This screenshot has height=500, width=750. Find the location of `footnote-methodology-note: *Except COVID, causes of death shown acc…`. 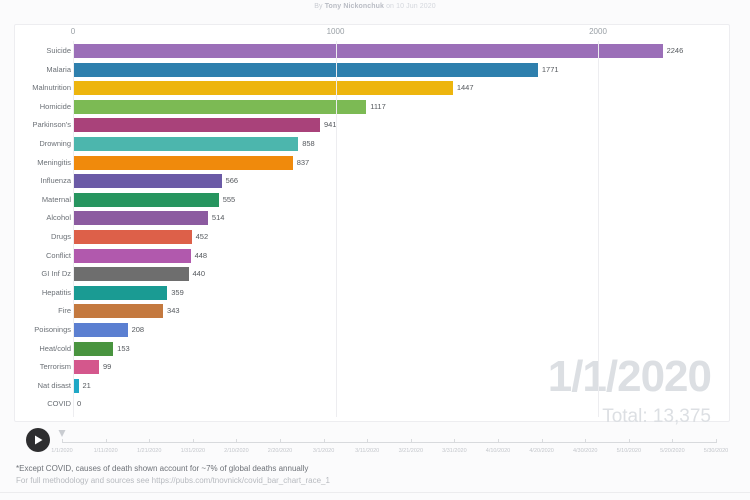

footnote-methodology-note: *Except COVID, causes of death shown acc… is located at coordinates (162, 468).